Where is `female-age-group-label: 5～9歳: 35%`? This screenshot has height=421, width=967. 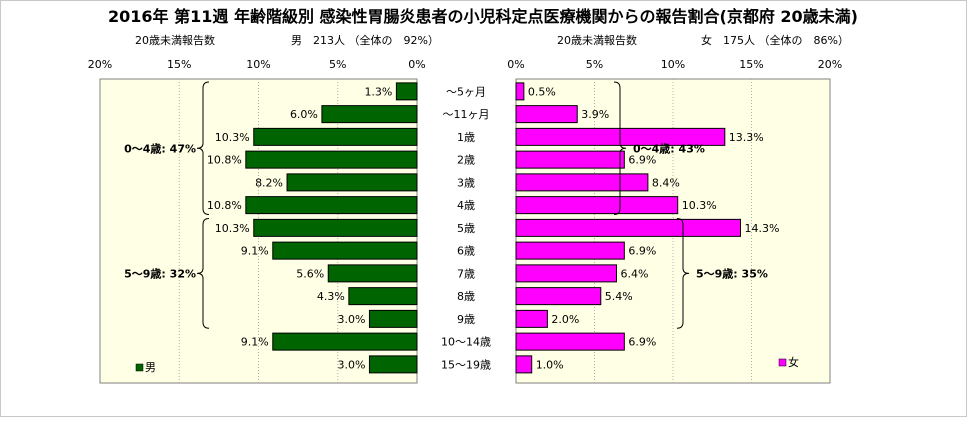 female-age-group-label: 5～9歳: 35% is located at coordinates (732, 273).